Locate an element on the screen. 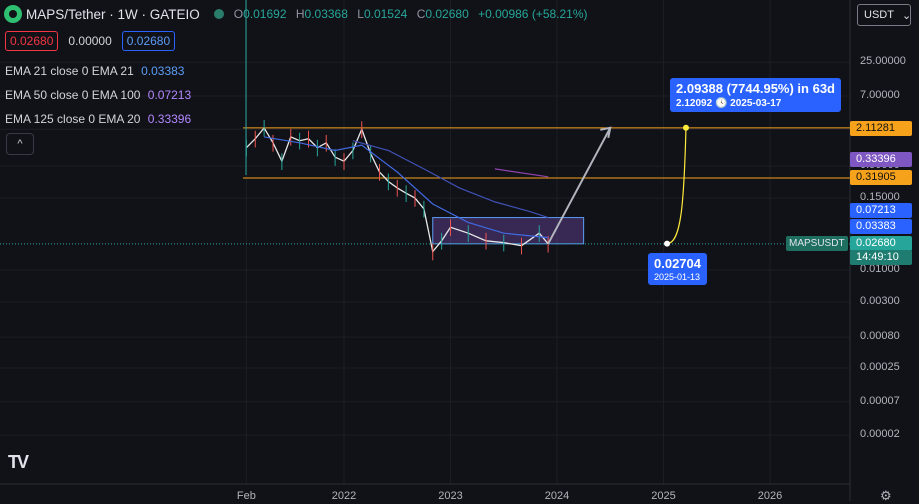  tradingview-logo: TV is located at coordinates (18, 462).